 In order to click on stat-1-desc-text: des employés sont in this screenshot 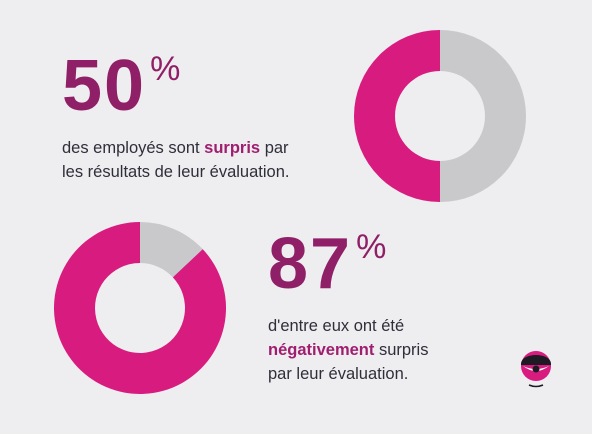, I will do `click(133, 148)`.